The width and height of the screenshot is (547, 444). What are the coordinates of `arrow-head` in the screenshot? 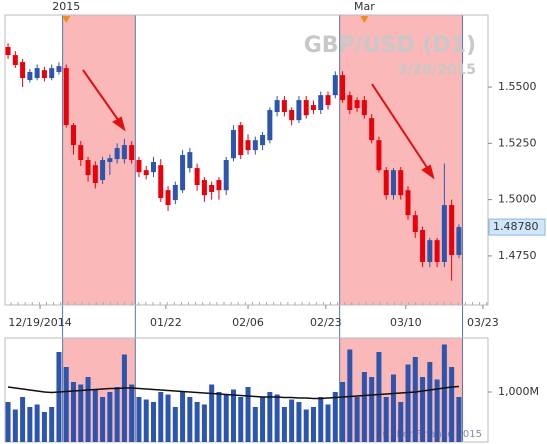 It's located at (428, 172).